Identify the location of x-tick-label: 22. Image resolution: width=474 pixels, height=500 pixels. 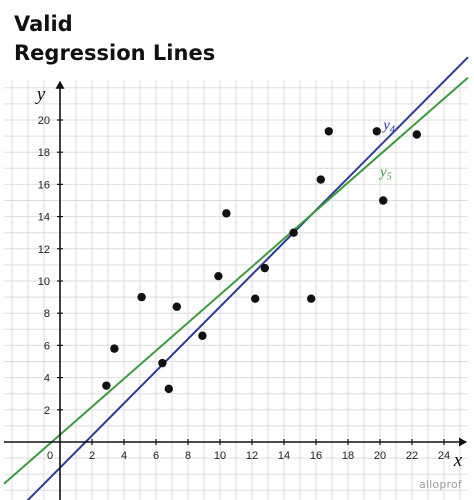
(412, 456).